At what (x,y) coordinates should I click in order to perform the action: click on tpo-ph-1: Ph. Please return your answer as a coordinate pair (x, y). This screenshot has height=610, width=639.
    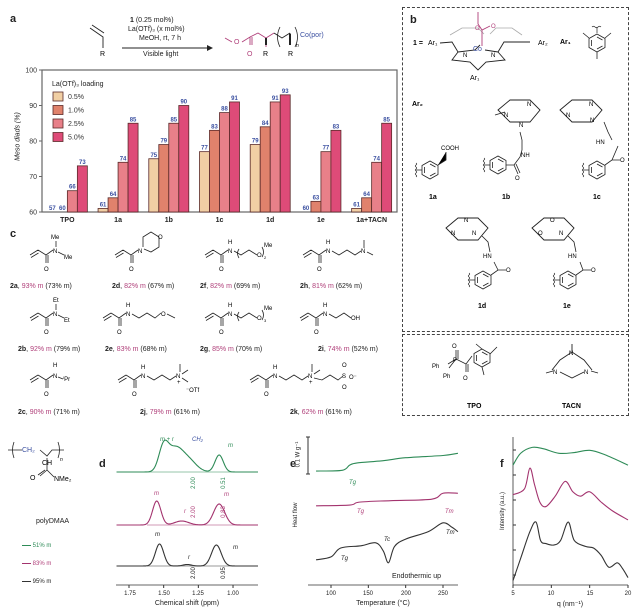
    Looking at the image, I should click on (435, 367).